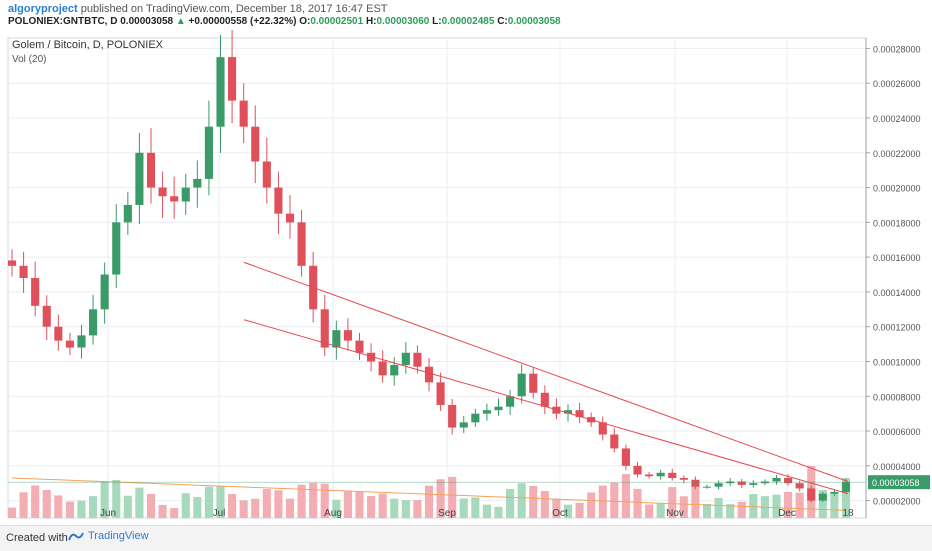 This screenshot has width=932, height=551. I want to click on low-value: 0.00002485, so click(468, 21).